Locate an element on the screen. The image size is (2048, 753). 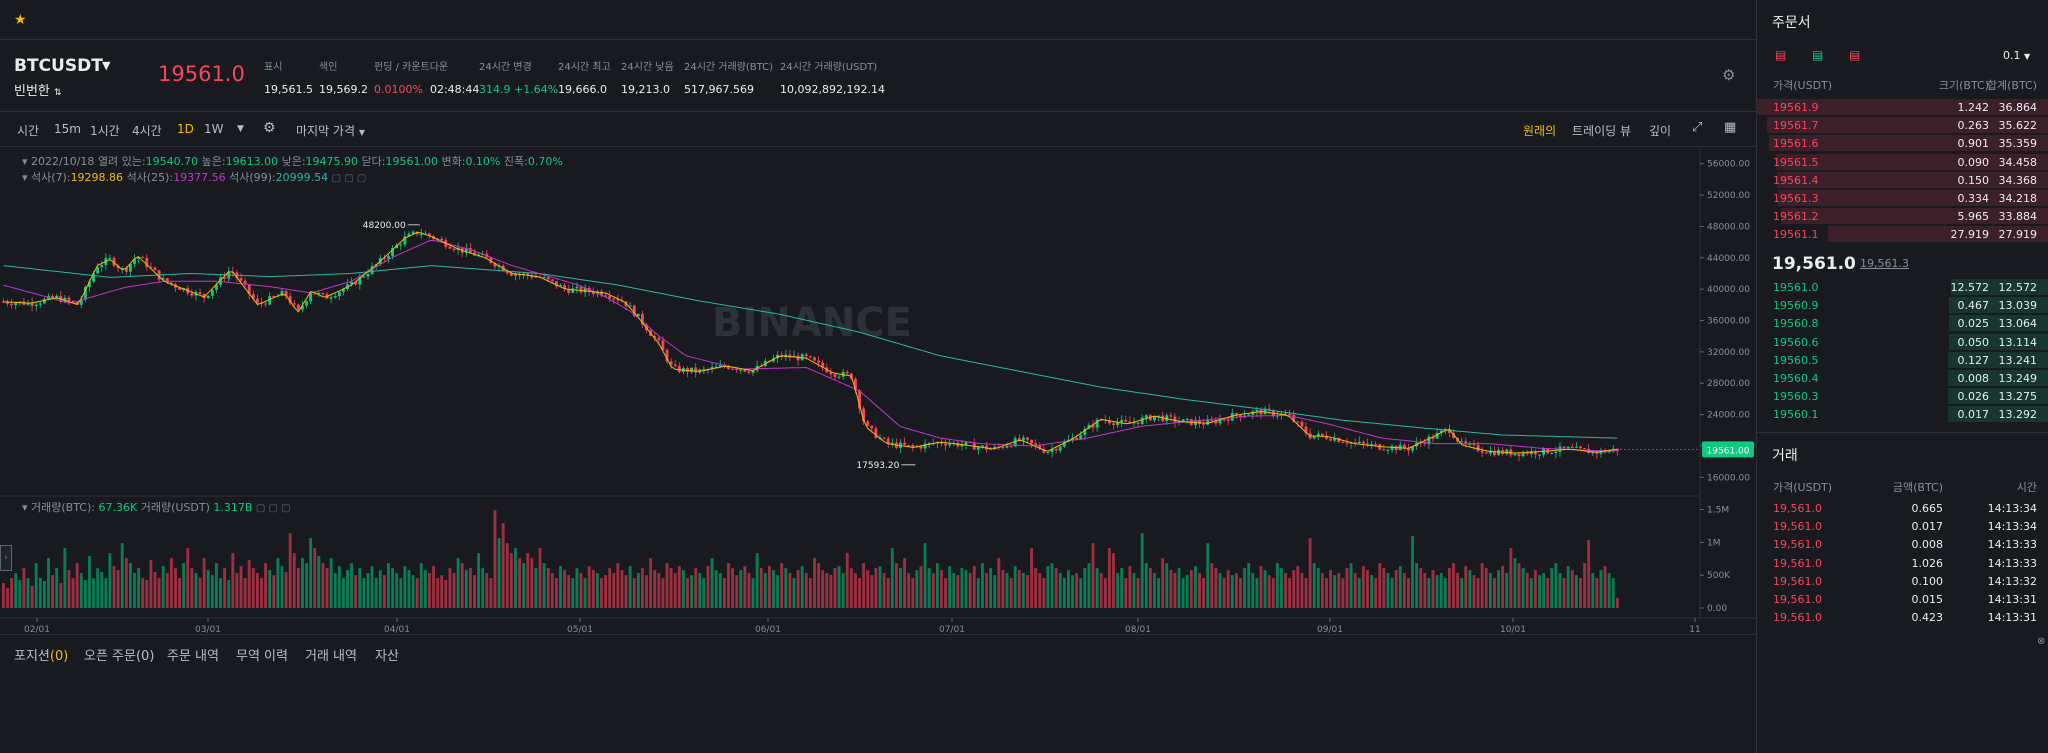
ask-row: 19561.5 0.090 34.458 is located at coordinates (1902, 162).